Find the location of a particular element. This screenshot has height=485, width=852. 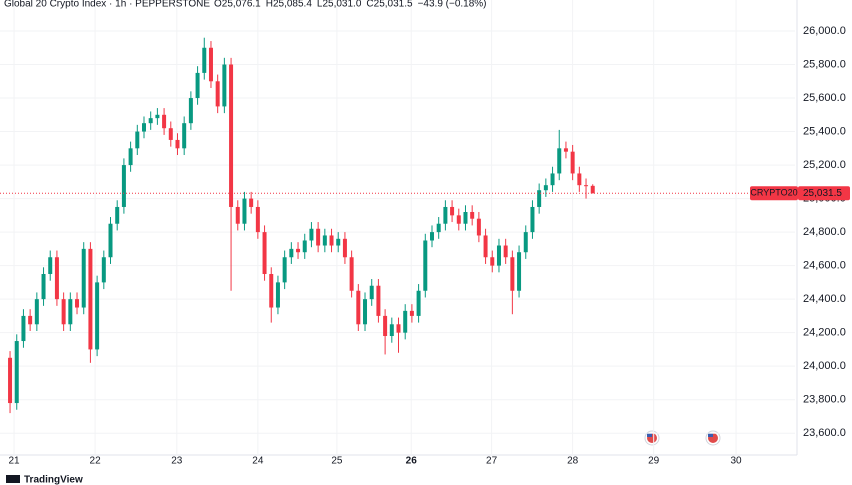

event-flags is located at coordinates (682, 438).